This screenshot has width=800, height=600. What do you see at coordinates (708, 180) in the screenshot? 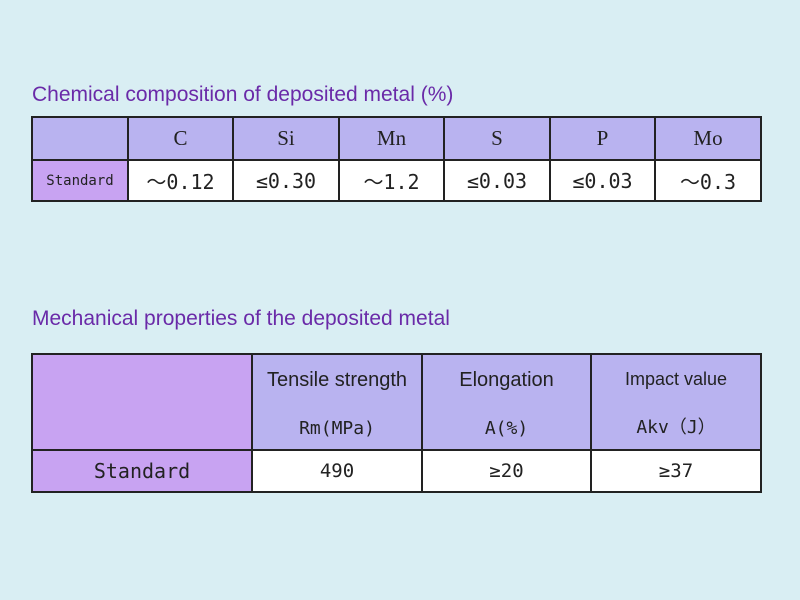
I see `value-cell-mo: ～0.3` at bounding box center [708, 180].